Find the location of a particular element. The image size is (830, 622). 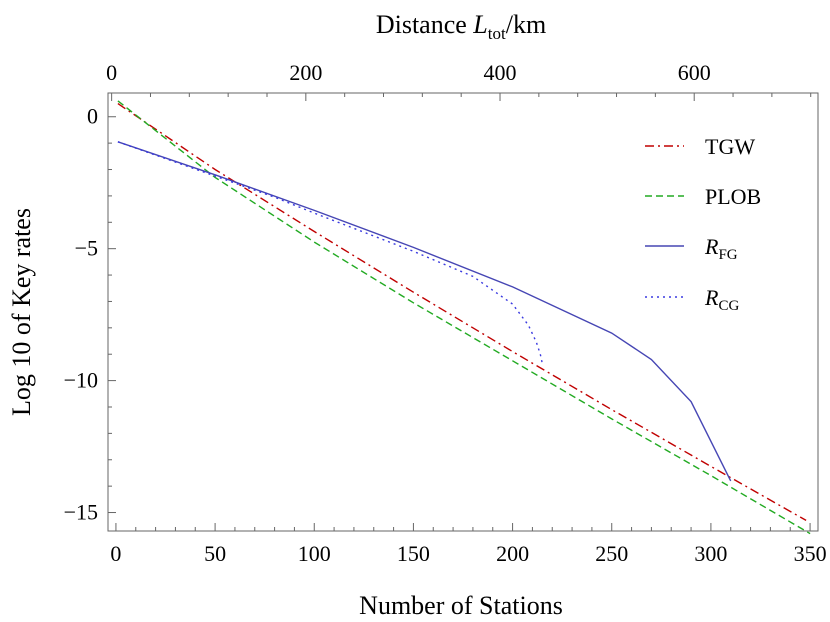

top-axis-label: Distance Ltot/km is located at coordinates (461, 26).